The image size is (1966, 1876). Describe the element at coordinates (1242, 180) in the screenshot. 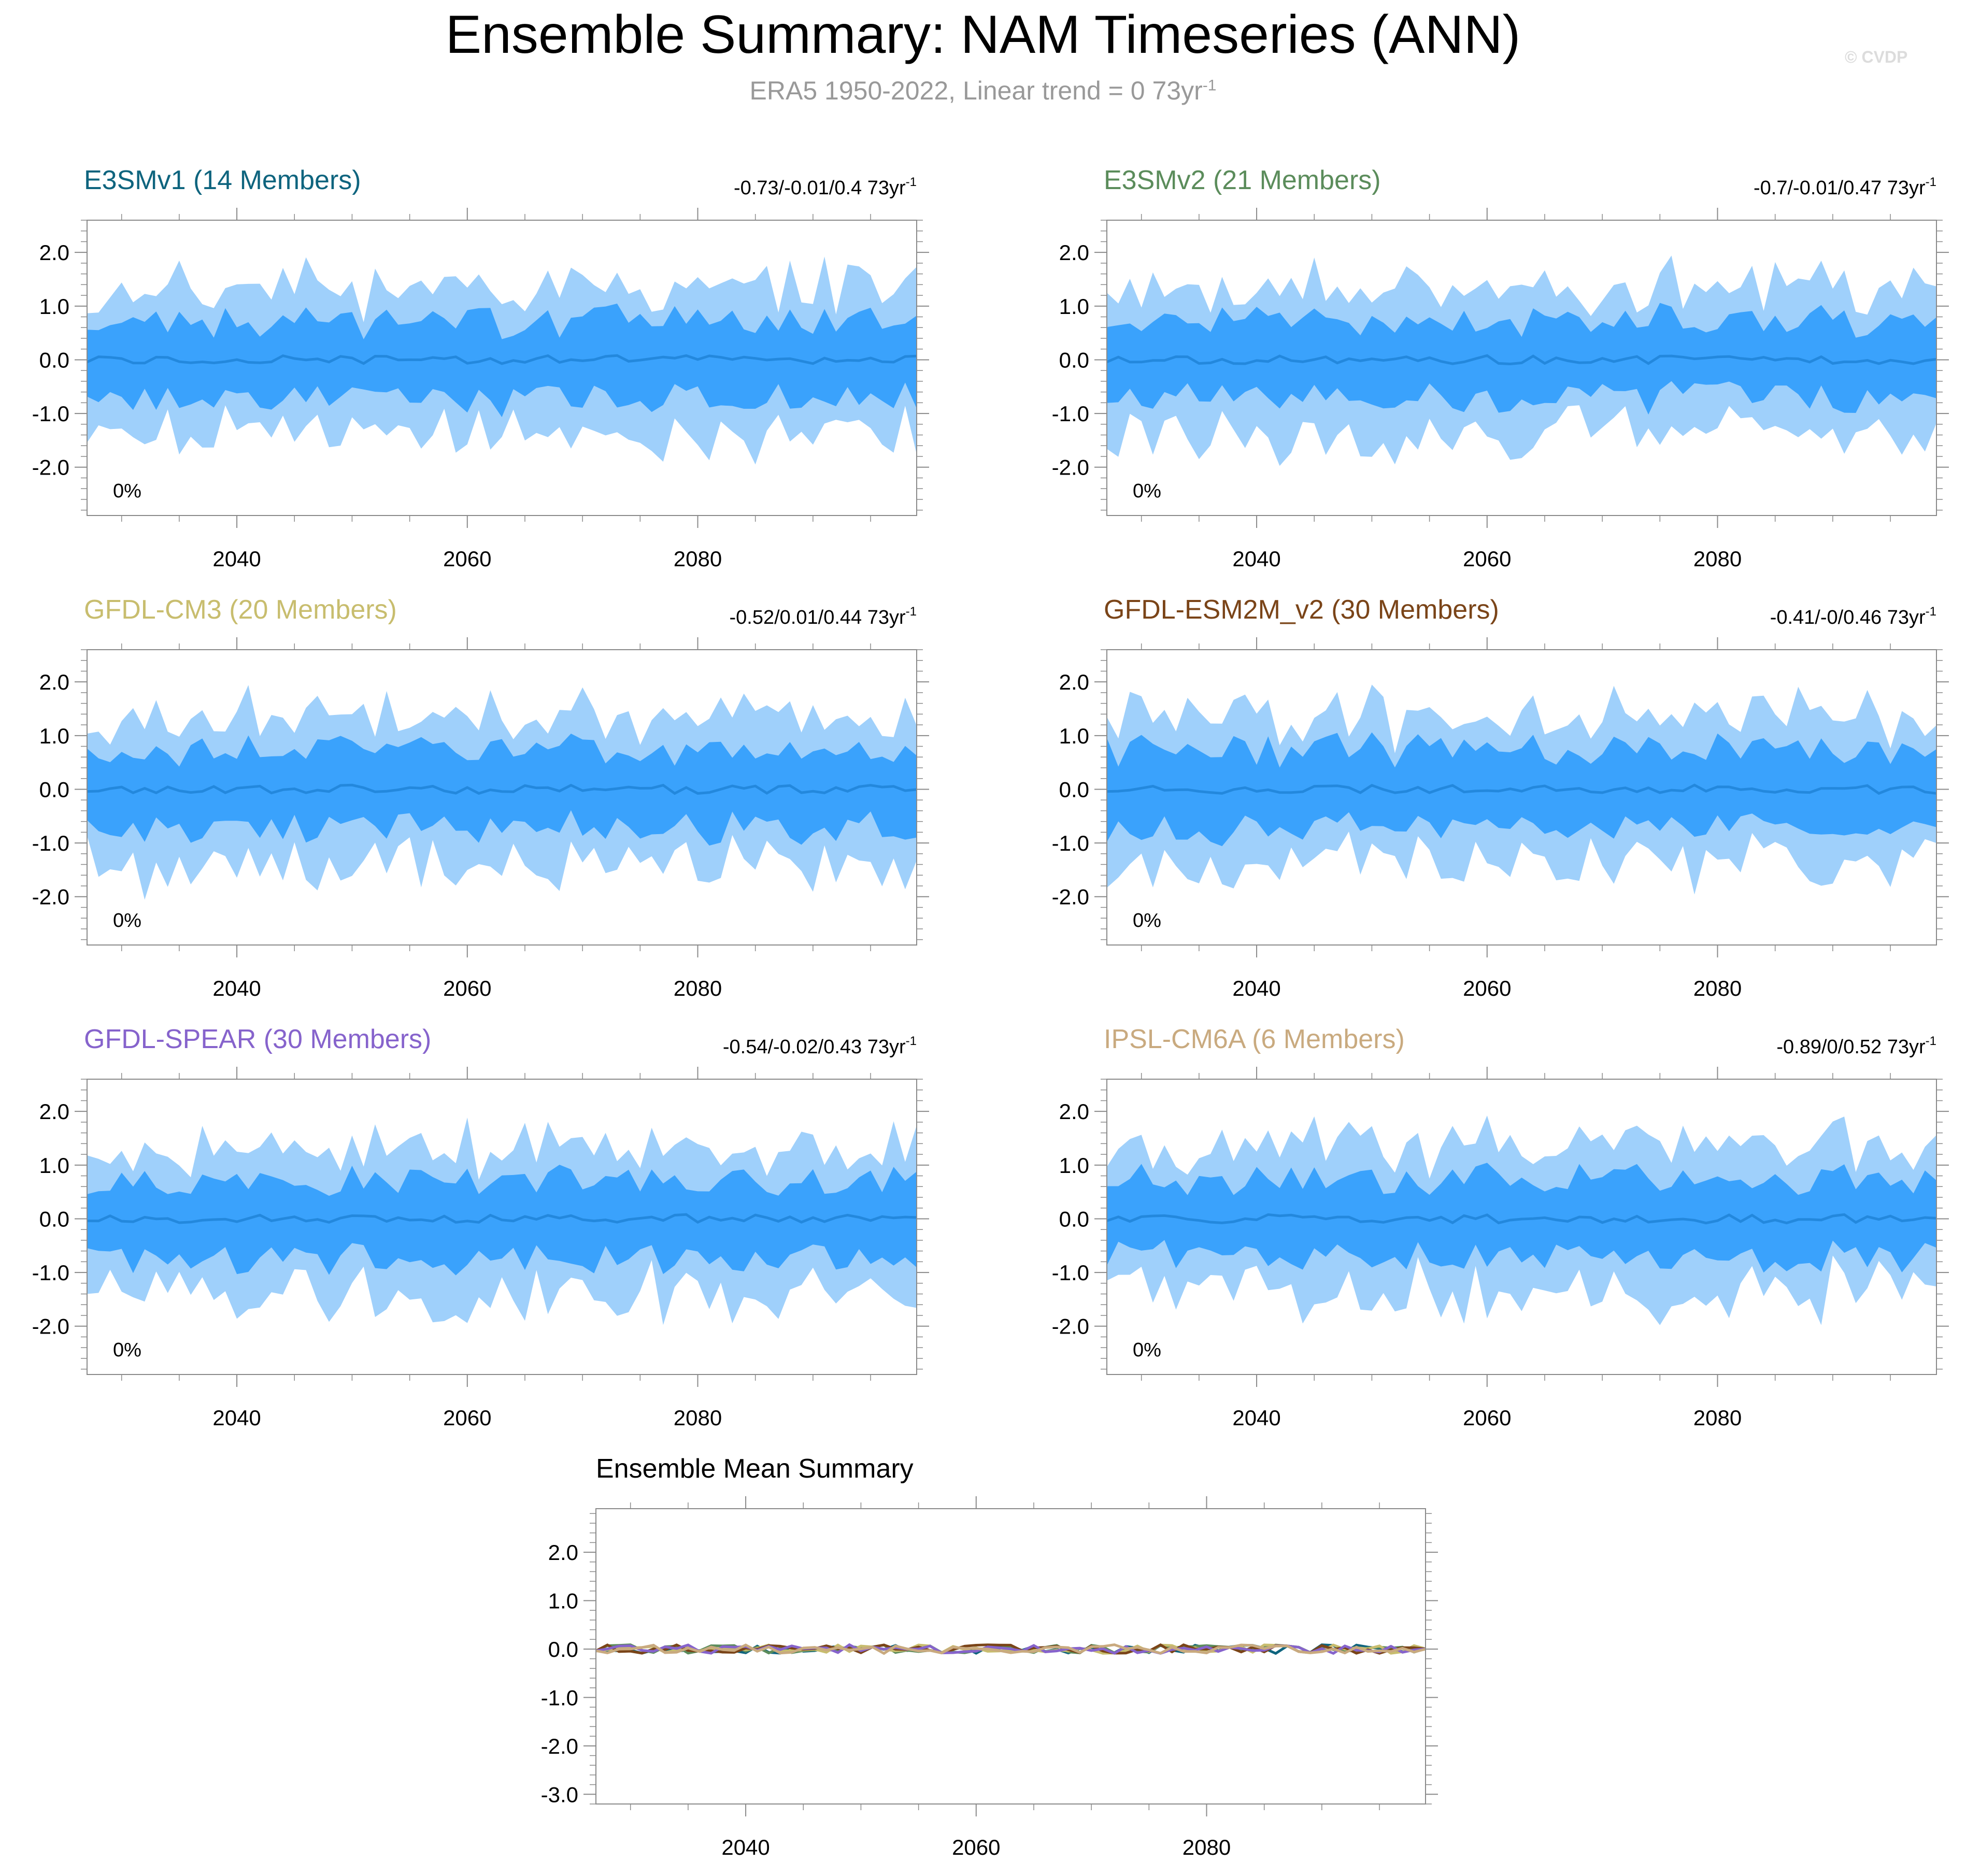

I see `panel-title: E3SMv2 (21 Members)` at that location.